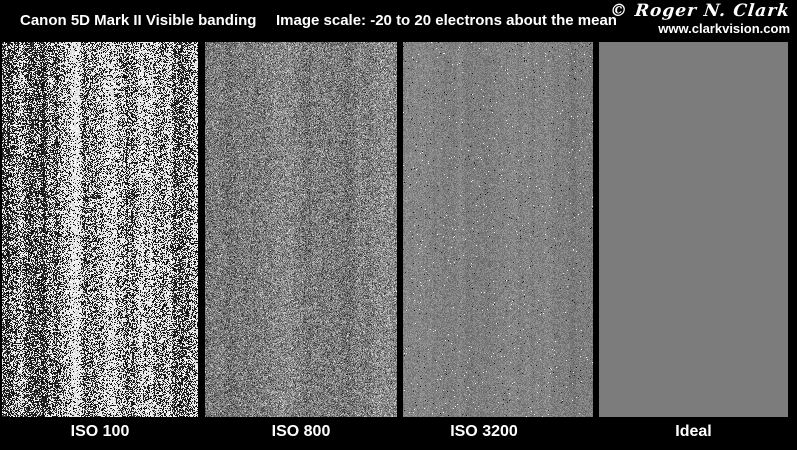 The height and width of the screenshot is (450, 797). I want to click on figure-title: Canon 5D Mark II Visible banding, so click(138, 20).